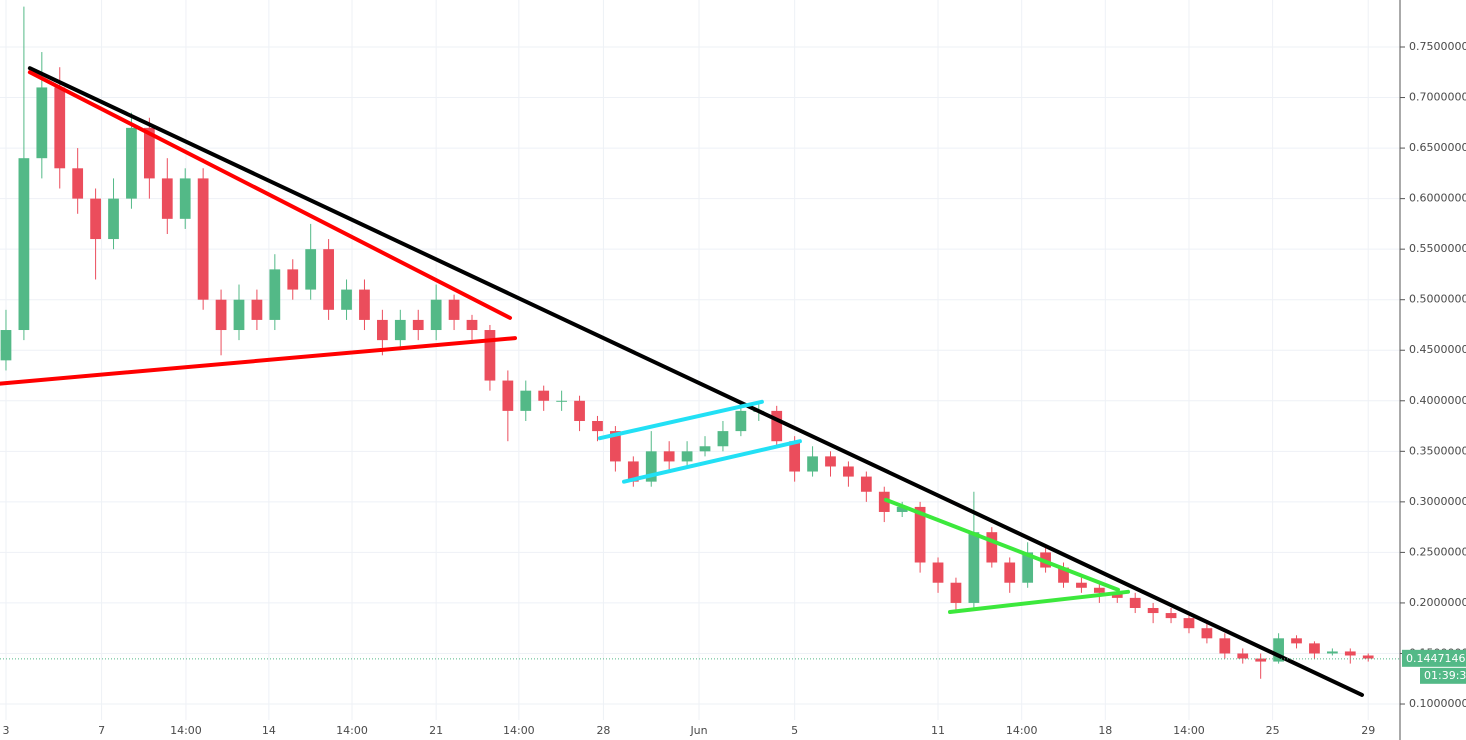 The image size is (1466, 740). What do you see at coordinates (794, 730) in the screenshot?
I see `x-tick-label: 5` at bounding box center [794, 730].